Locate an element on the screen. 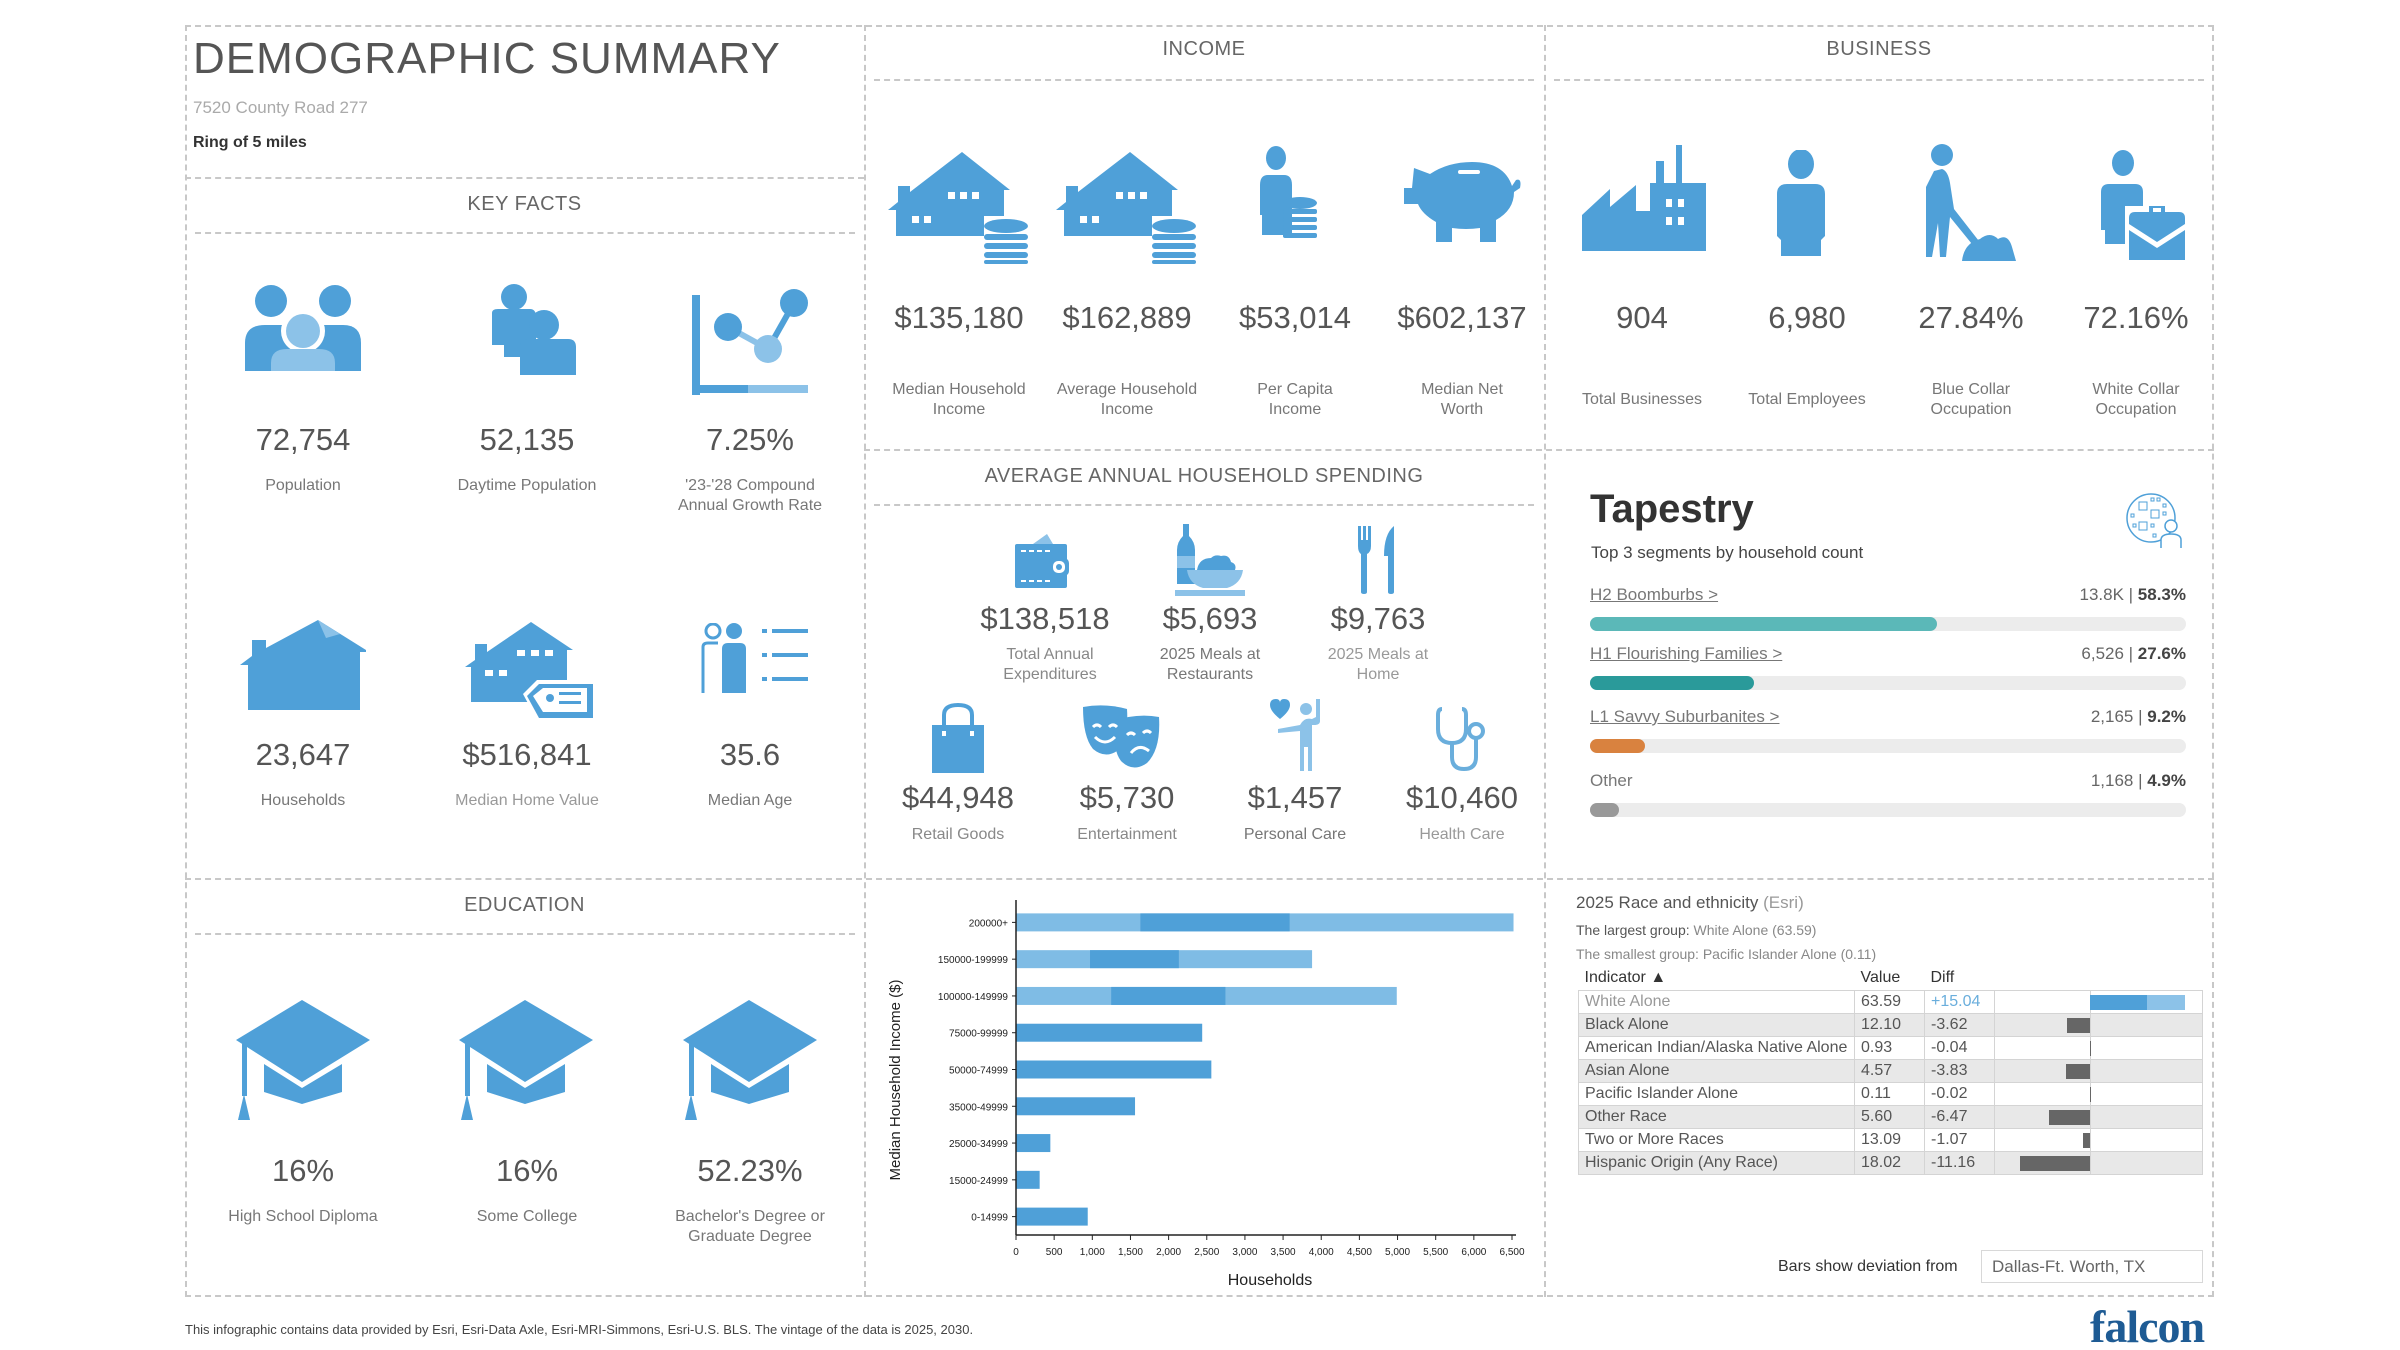 Image resolution: width=2400 pixels, height=1350 pixels. total-expenditures-value: $138,518 is located at coordinates (1045, 618).